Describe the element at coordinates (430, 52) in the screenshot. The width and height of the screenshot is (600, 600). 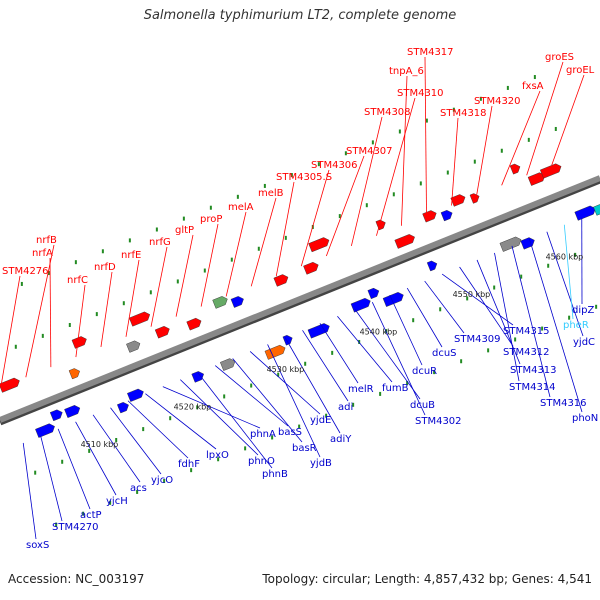
I see `gene-label-top: STM4317` at that location.